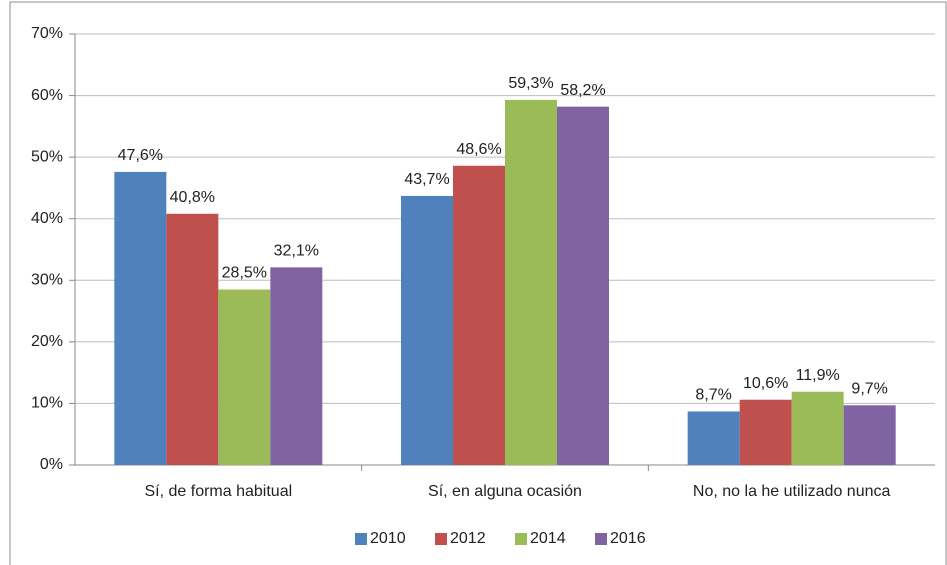 The width and height of the screenshot is (947, 565). What do you see at coordinates (478, 149) in the screenshot?
I see `value-label: 48,6%` at bounding box center [478, 149].